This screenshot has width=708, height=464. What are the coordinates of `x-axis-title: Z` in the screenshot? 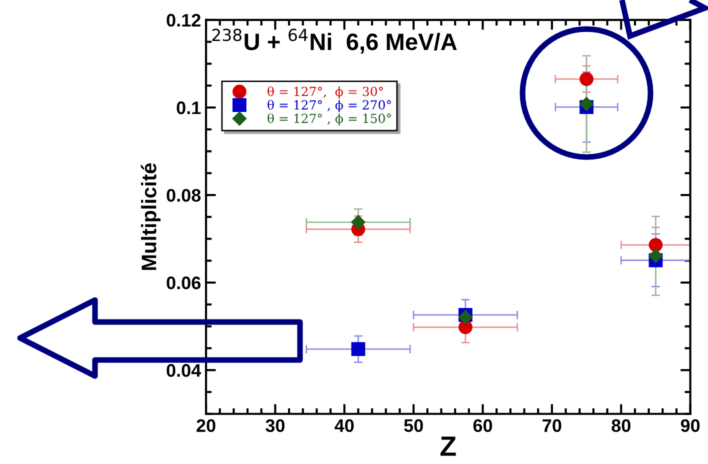 It's located at (448, 446).